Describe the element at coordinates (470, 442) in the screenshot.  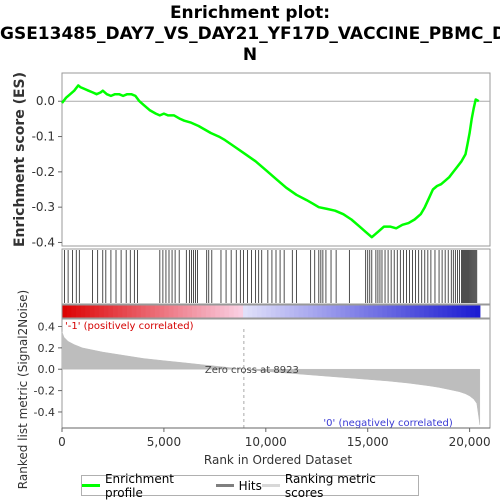
I see `x-tick-label: 20,000` at that location.